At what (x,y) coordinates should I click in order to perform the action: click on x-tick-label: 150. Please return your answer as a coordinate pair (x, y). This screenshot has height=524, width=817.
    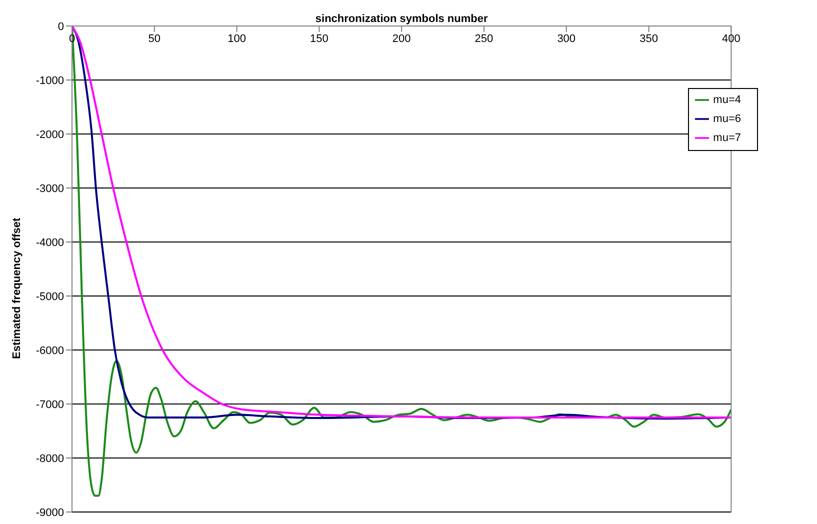
    Looking at the image, I should click on (319, 38).